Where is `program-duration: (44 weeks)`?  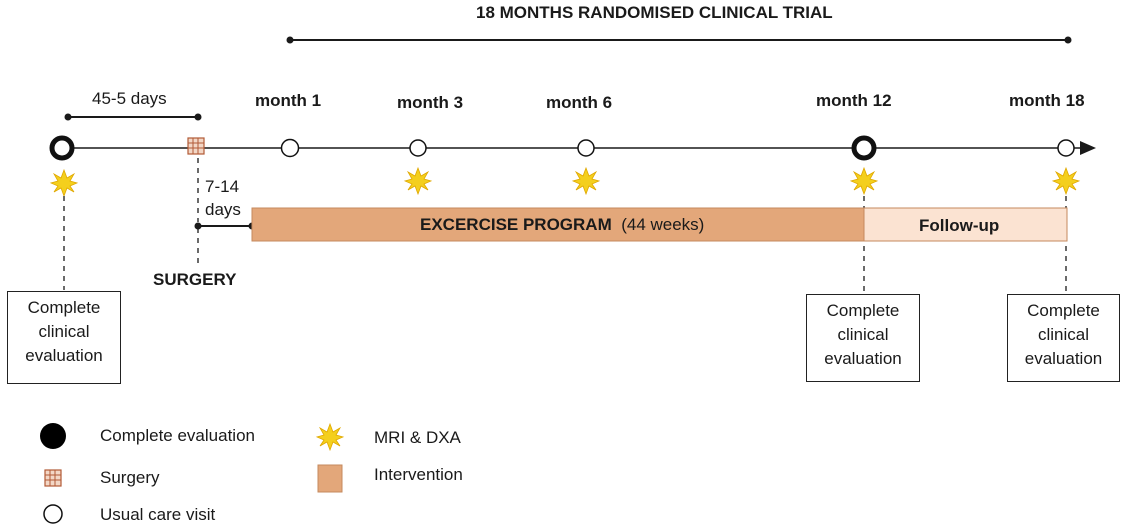
program-duration: (44 weeks) is located at coordinates (663, 224).